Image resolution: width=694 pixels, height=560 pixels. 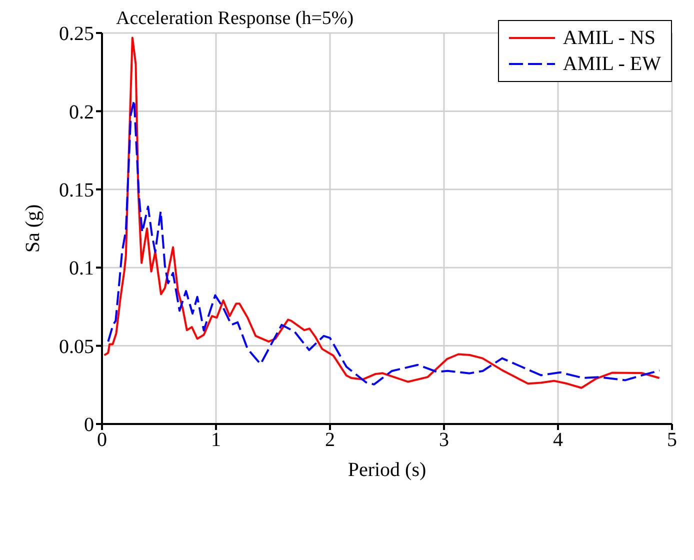 What do you see at coordinates (81, 112) in the screenshot?
I see `y-tick-label: 0.2` at bounding box center [81, 112].